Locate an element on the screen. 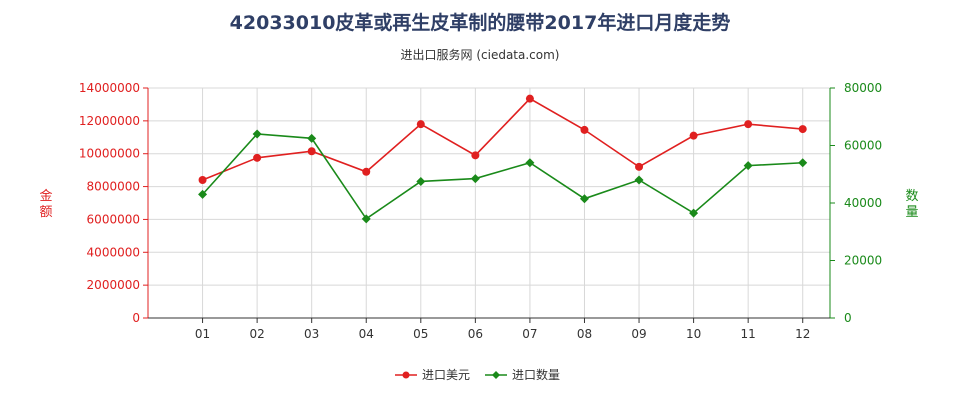 The image size is (960, 400). left-axis-title: 金 is located at coordinates (45, 196).